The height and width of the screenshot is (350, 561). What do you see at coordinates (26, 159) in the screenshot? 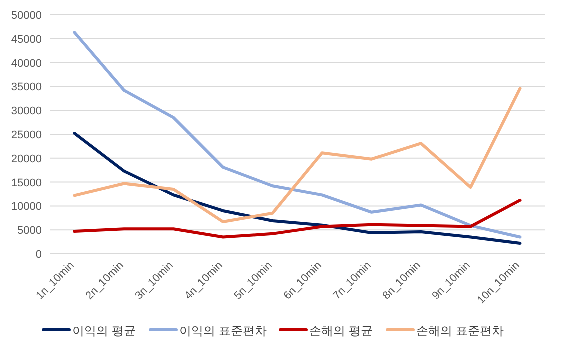
I see `y-tick-label: 20000` at bounding box center [26, 159].